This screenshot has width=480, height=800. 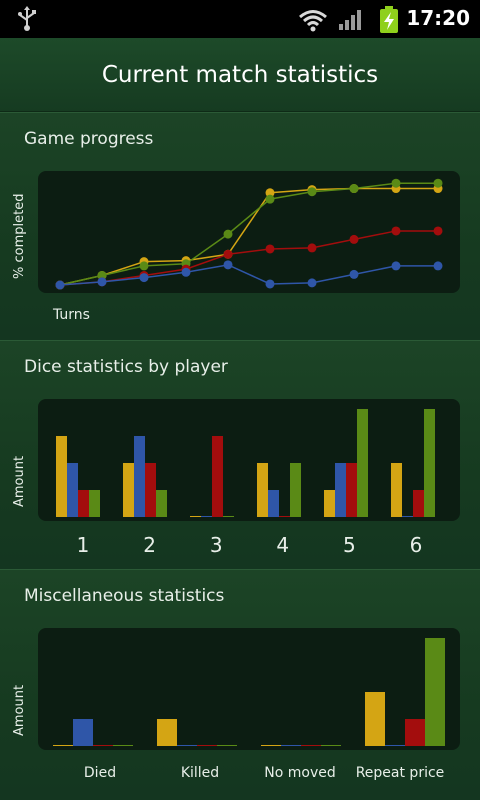 I want to click on dice-statistics-plot, so click(x=245, y=463).